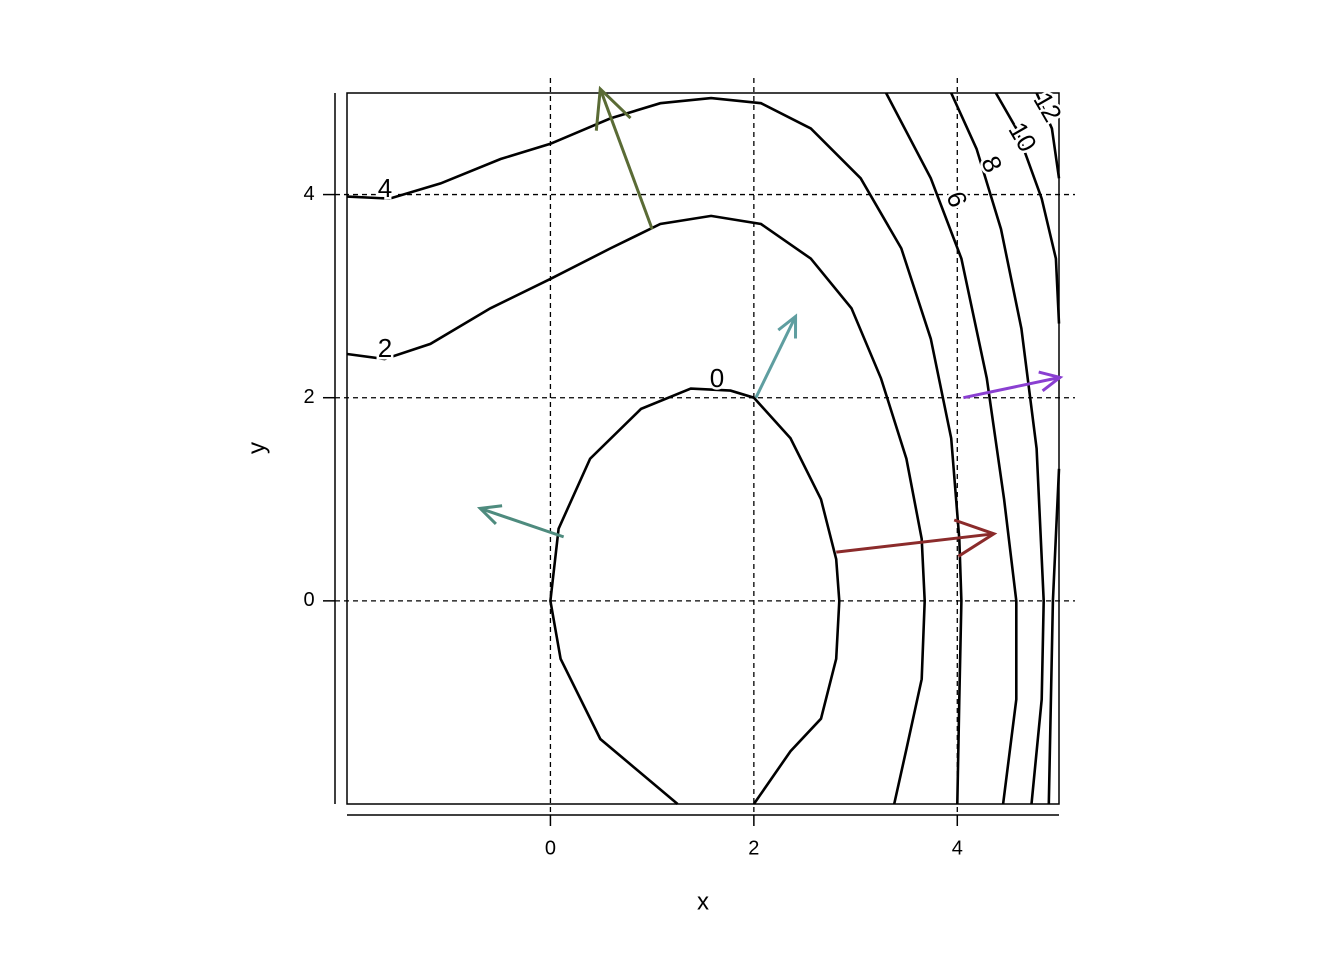 The height and width of the screenshot is (960, 1344). Describe the element at coordinates (308, 194) in the screenshot. I see `y-tick-label: 4` at that location.